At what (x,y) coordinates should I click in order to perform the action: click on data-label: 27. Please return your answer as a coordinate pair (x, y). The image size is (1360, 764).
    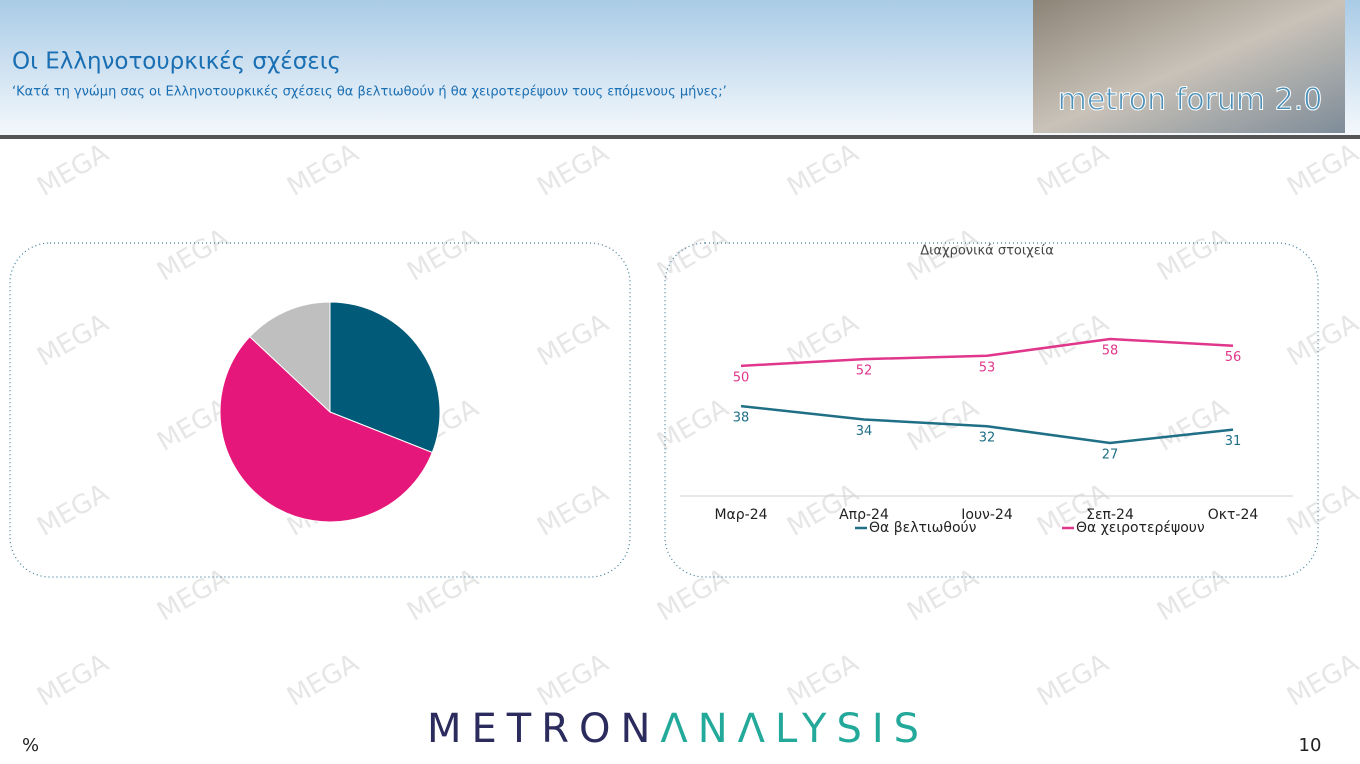
    Looking at the image, I should click on (1110, 455).